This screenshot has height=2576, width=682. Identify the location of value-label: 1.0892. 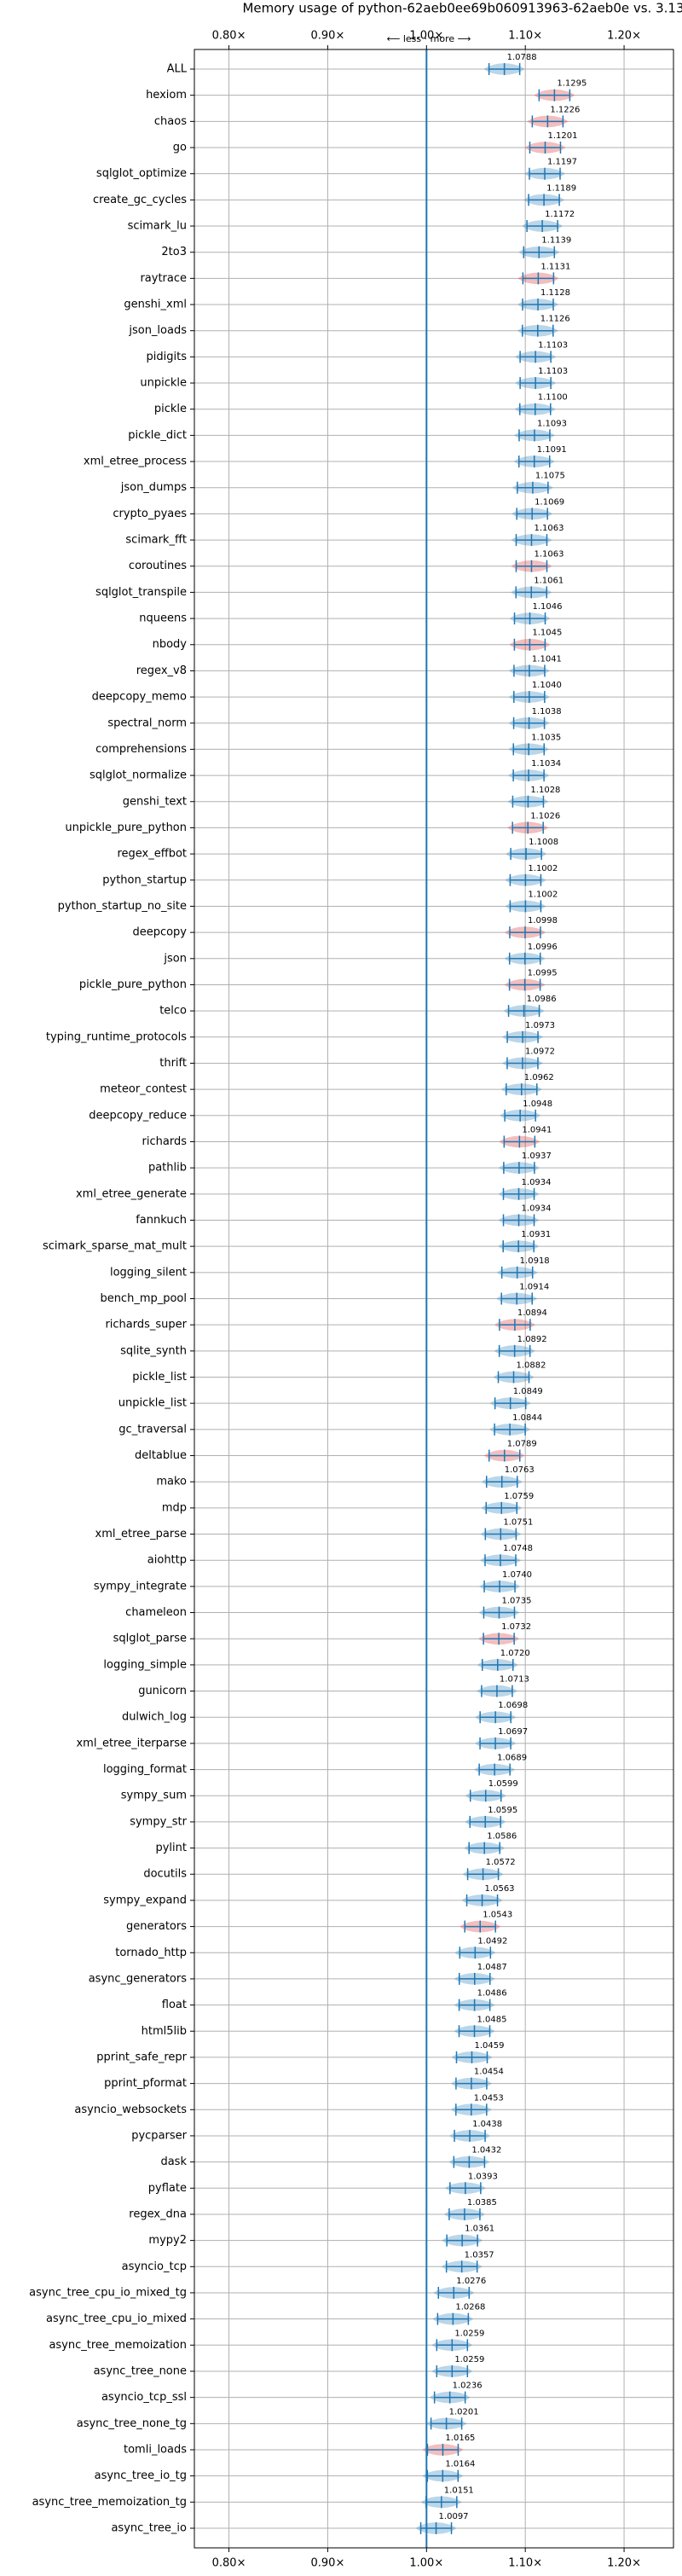
(532, 1339).